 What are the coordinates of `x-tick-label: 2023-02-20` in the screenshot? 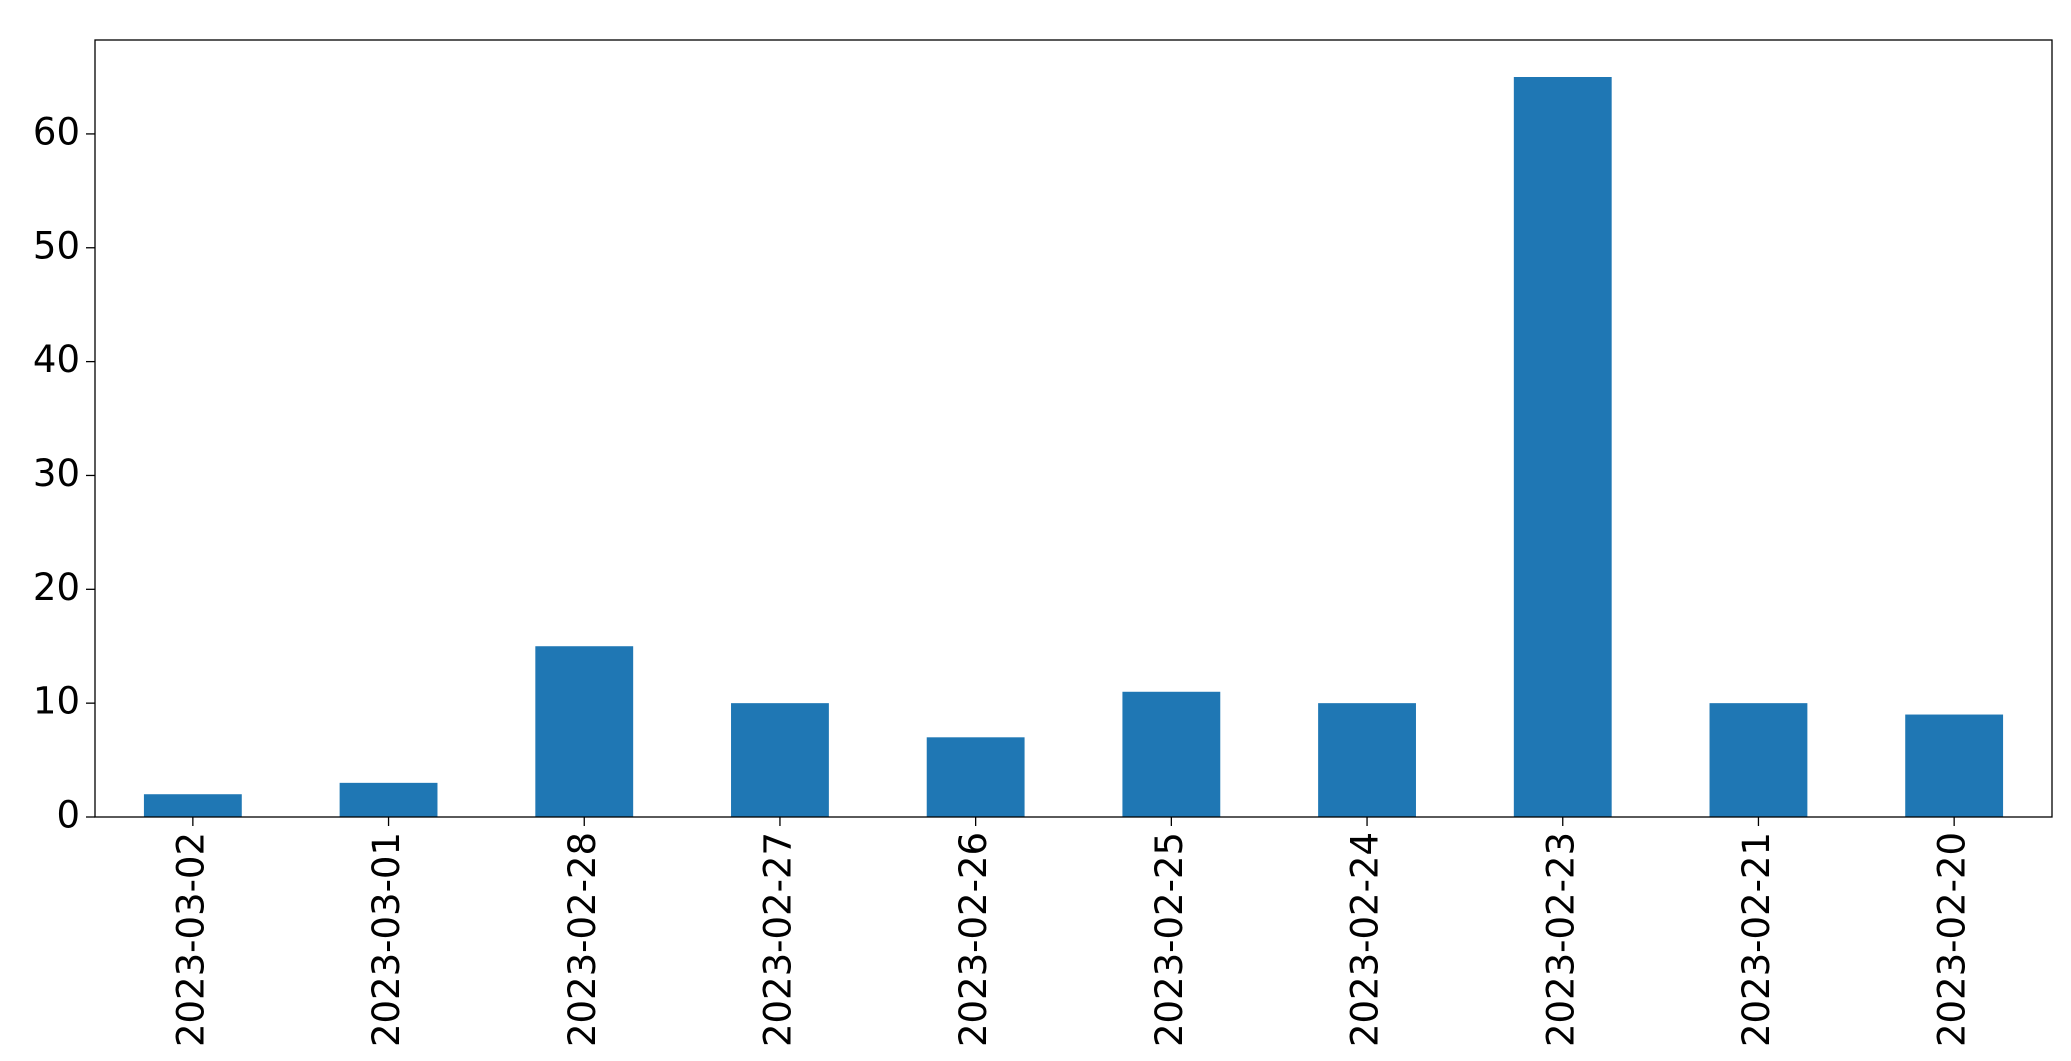 It's located at (1952, 939).